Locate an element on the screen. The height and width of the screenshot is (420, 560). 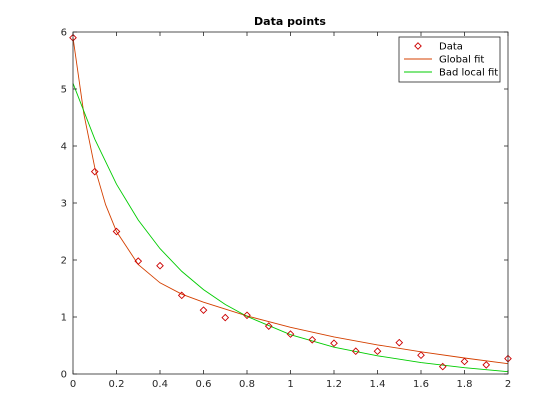
y-tick-label: 3 is located at coordinates (64, 204).